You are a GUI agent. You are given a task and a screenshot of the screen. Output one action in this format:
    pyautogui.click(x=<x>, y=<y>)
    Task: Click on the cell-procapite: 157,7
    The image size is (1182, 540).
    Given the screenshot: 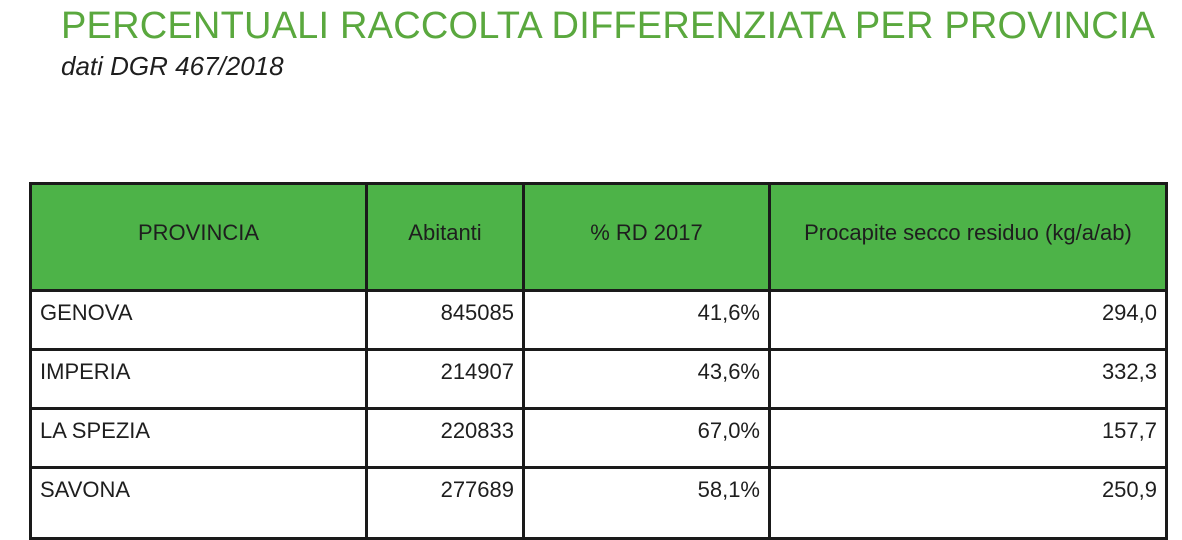 What is the action you would take?
    pyautogui.click(x=968, y=438)
    